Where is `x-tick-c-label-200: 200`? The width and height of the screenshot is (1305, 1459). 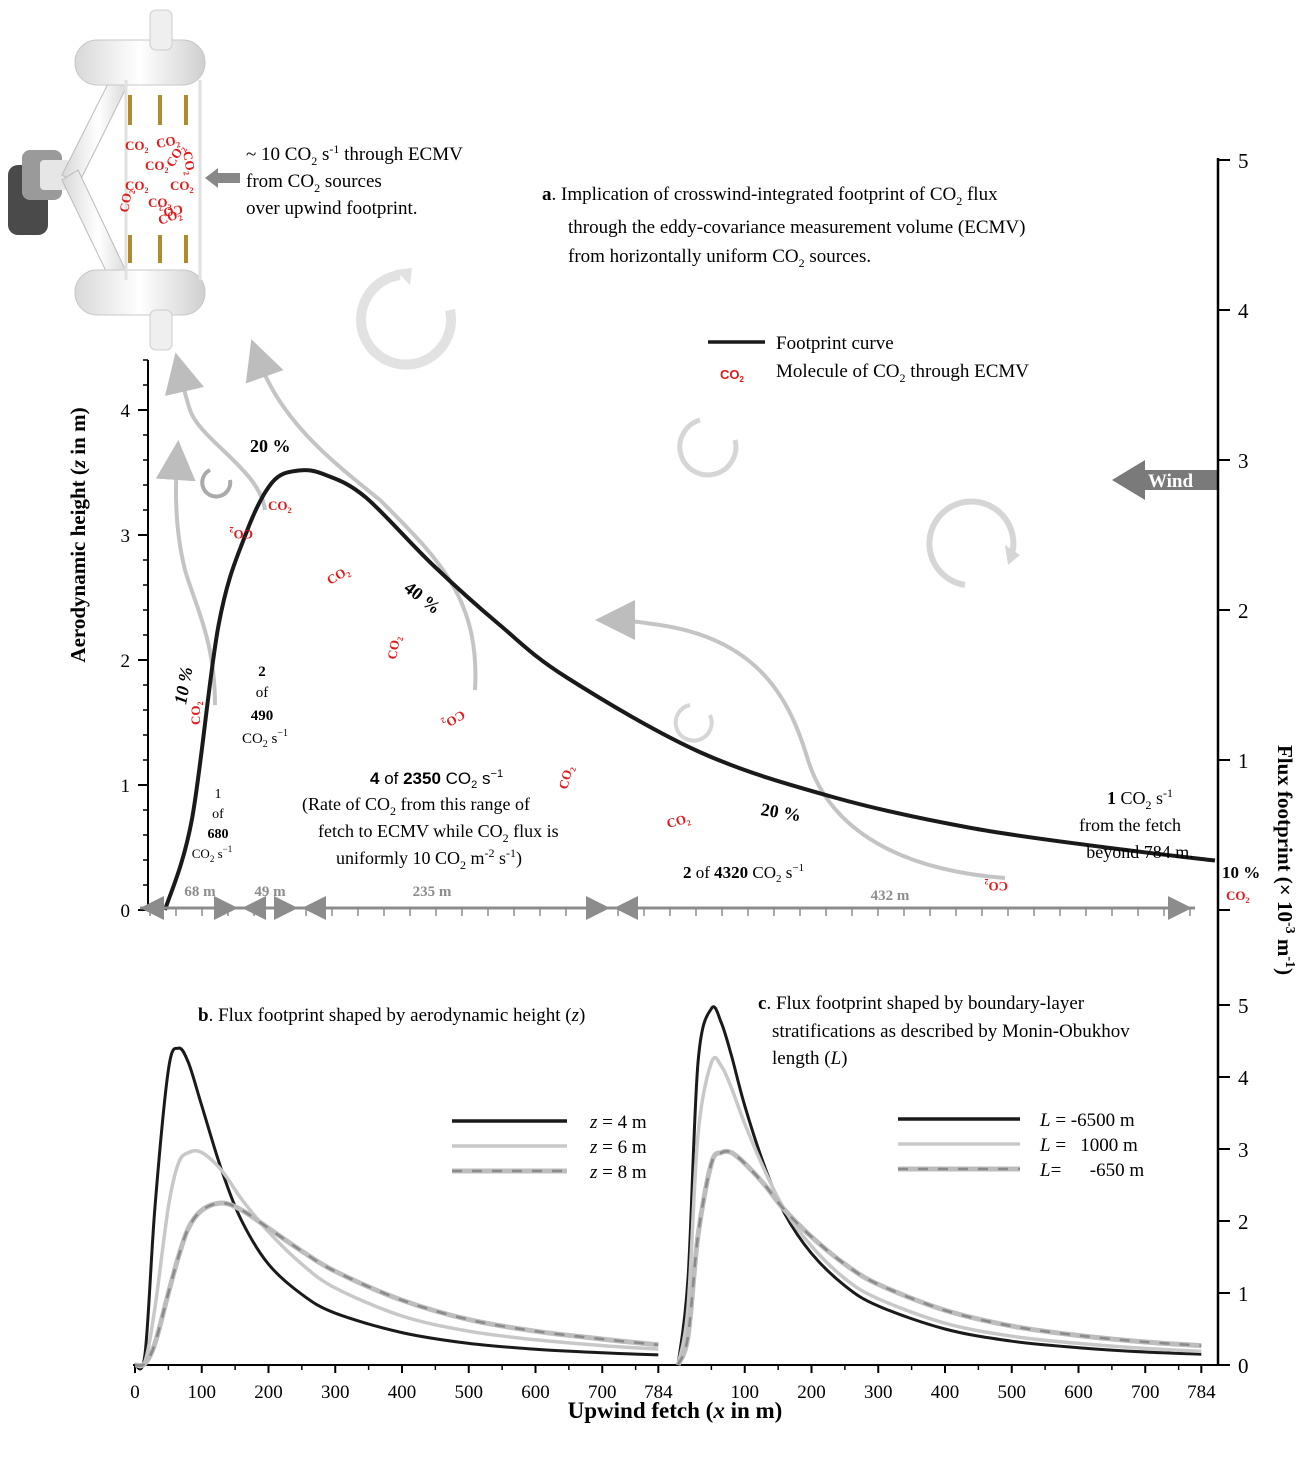 x-tick-c-label-200: 200 is located at coordinates (811, 1392).